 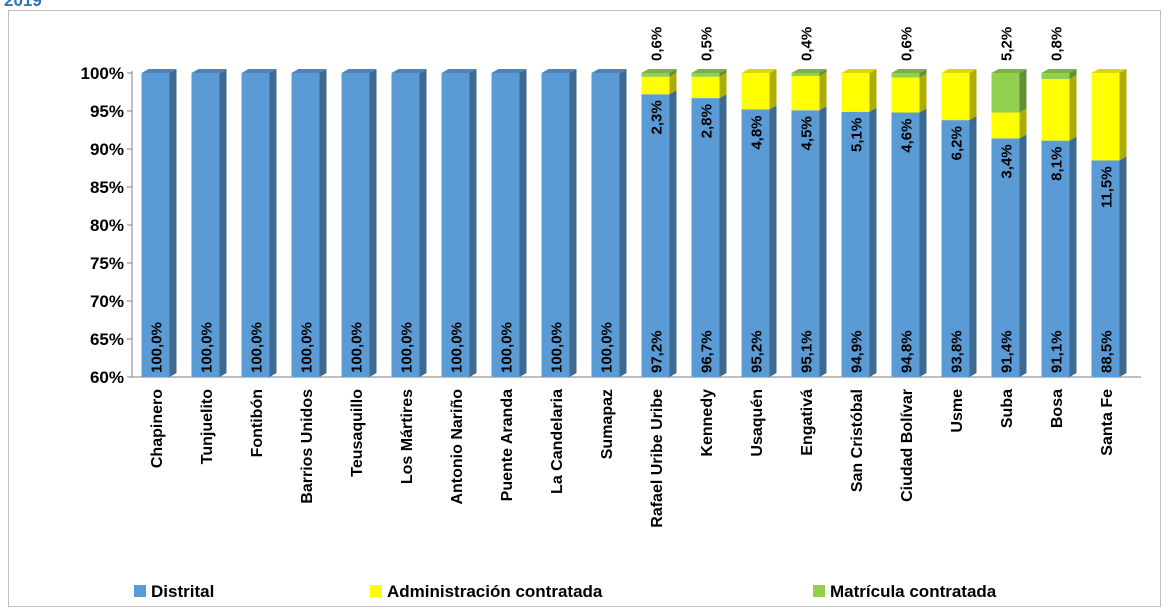 I want to click on y-tick-label: 75%, so click(x=107, y=263).